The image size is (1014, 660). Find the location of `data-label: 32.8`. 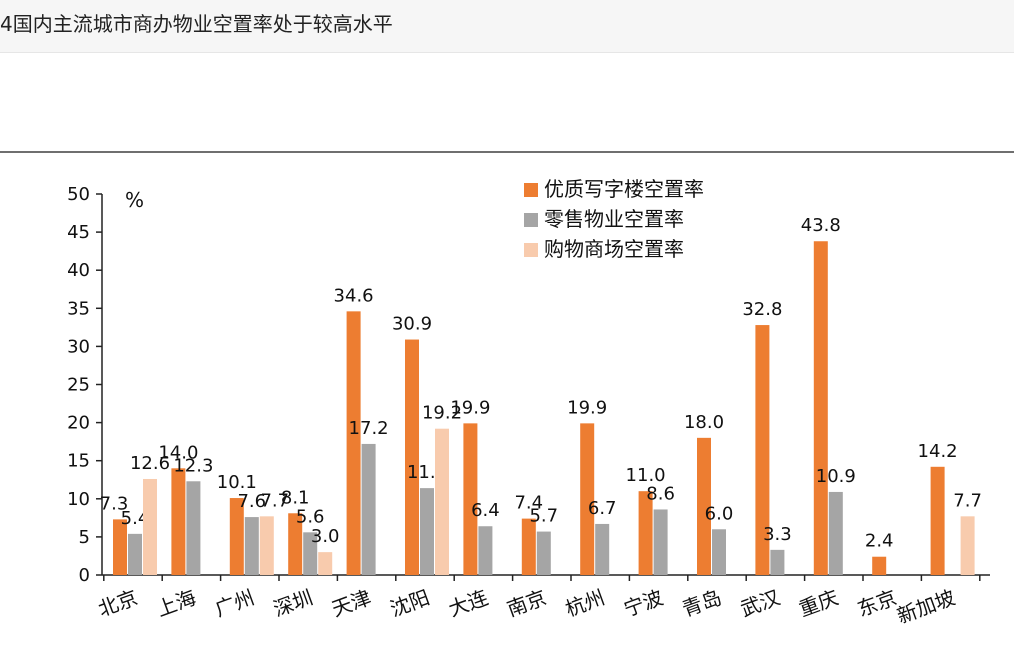

data-label: 32.8 is located at coordinates (762, 309).